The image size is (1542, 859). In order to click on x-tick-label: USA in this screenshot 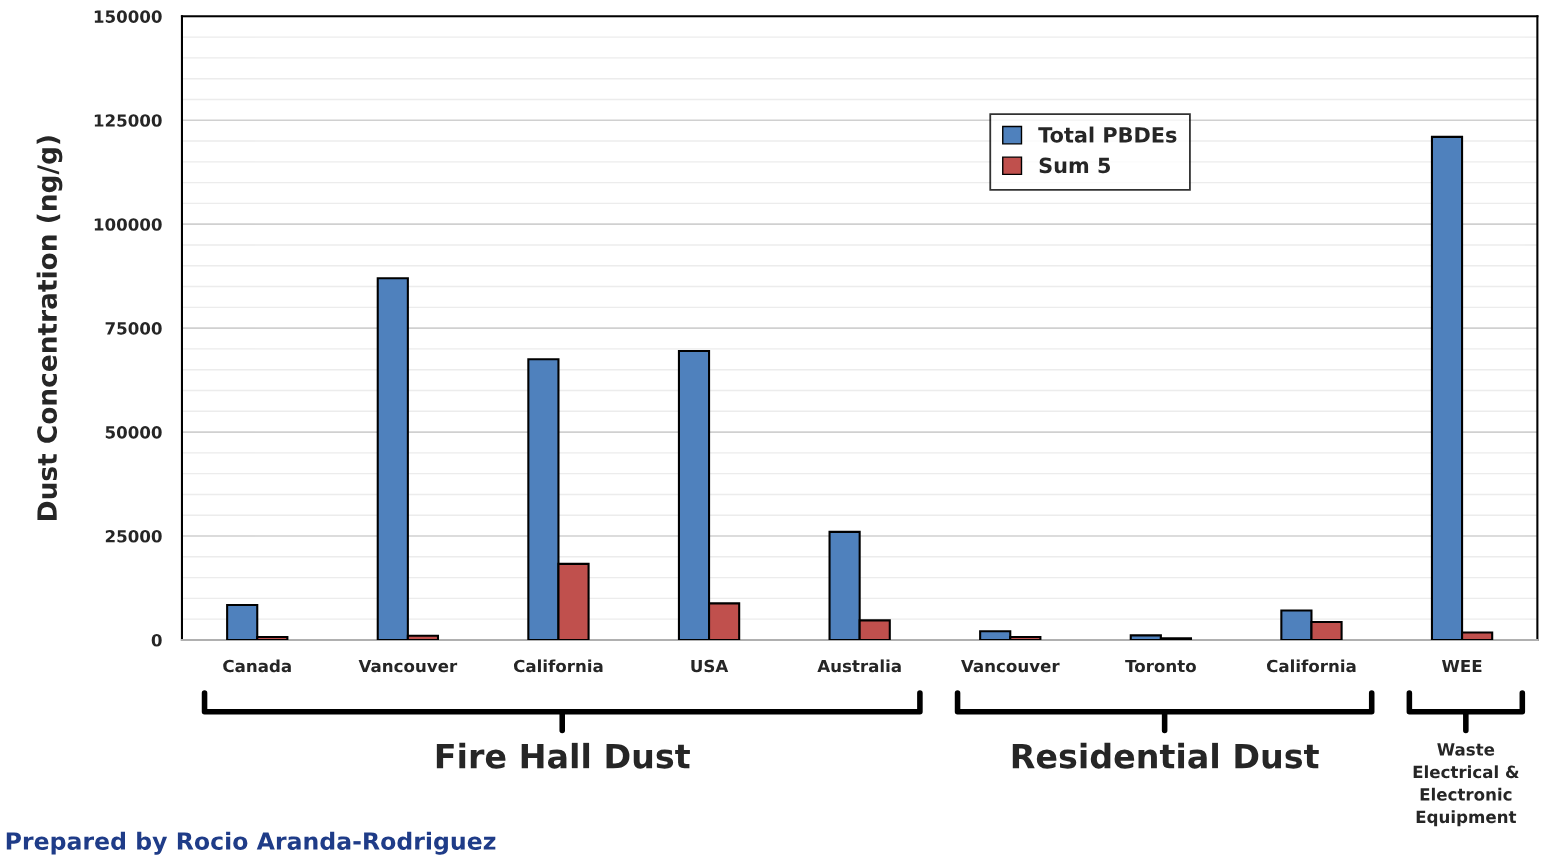, I will do `click(710, 666)`.